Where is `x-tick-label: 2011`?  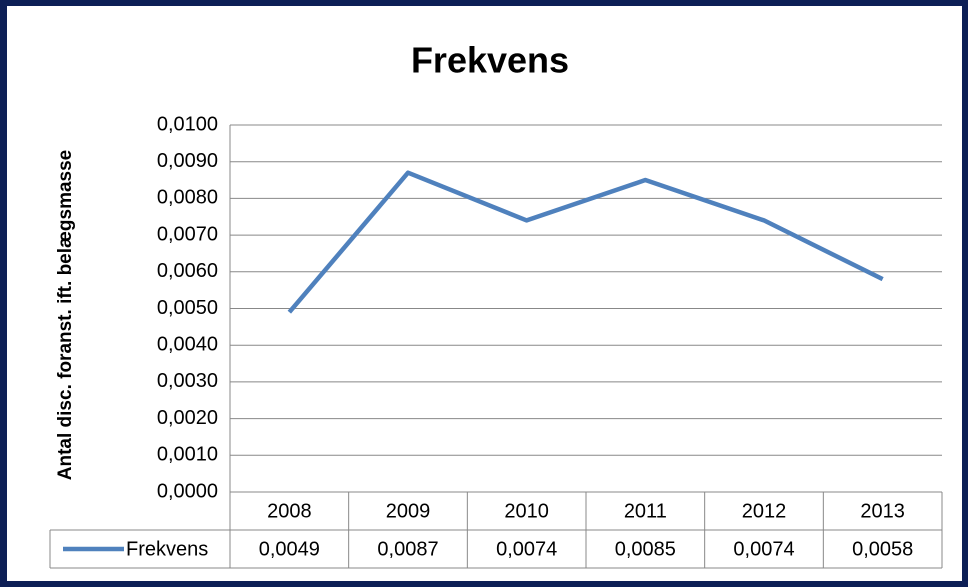
x-tick-label: 2011 is located at coordinates (645, 511).